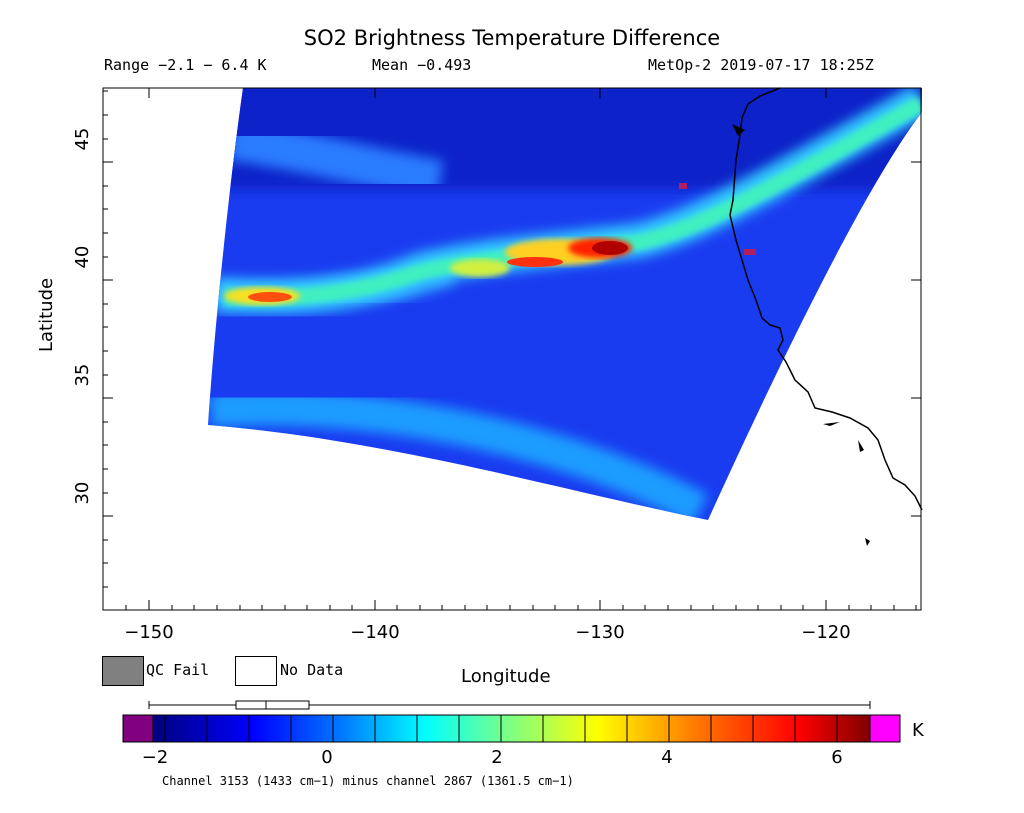  Describe the element at coordinates (155, 757) in the screenshot. I see `colorbar-tick-label: −2` at that location.